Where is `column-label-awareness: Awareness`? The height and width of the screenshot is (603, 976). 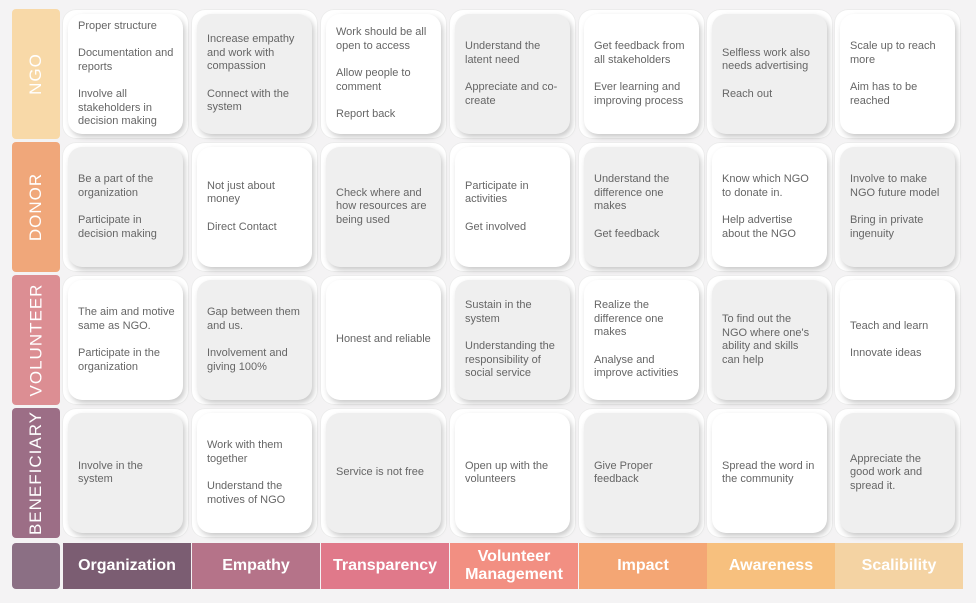 column-label-awareness: Awareness is located at coordinates (771, 566).